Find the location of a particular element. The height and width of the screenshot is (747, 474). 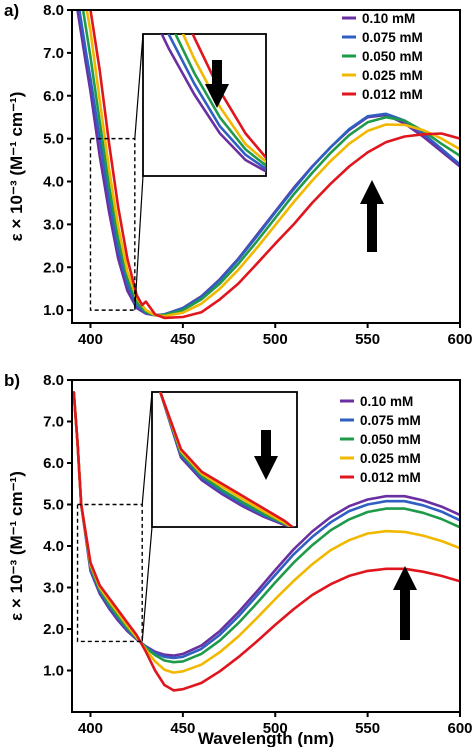

x-axis-title: Wavelength (nm) is located at coordinates (266, 738).